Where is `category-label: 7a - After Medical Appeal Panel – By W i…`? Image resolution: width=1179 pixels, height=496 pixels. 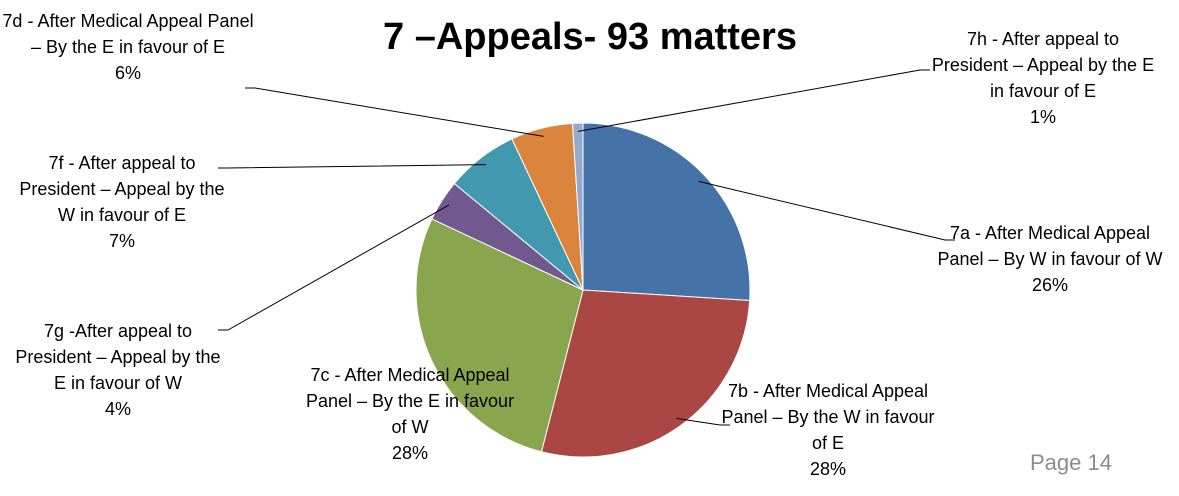
category-label: 7a - After Medical Appeal Panel – By W i… is located at coordinates (1050, 246).